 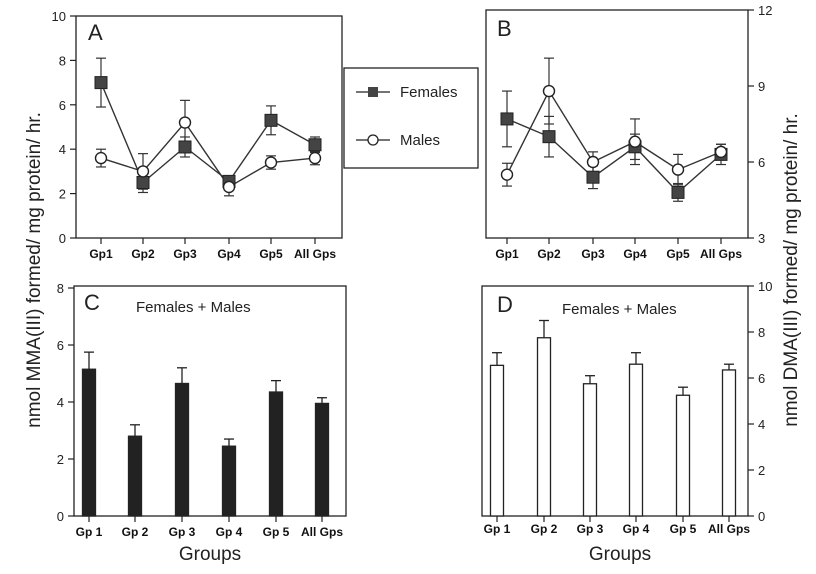 What do you see at coordinates (505, 304) in the screenshot?
I see `panel-d-letter: D` at bounding box center [505, 304].